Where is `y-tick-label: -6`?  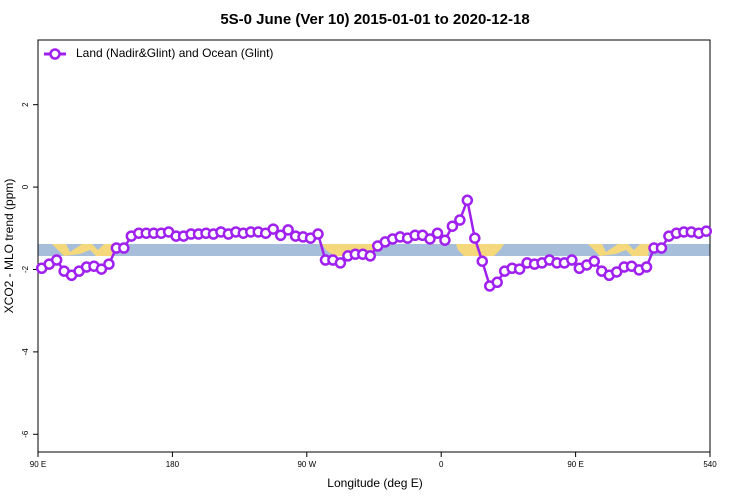
y-tick-label: -6 is located at coordinates (25, 434).